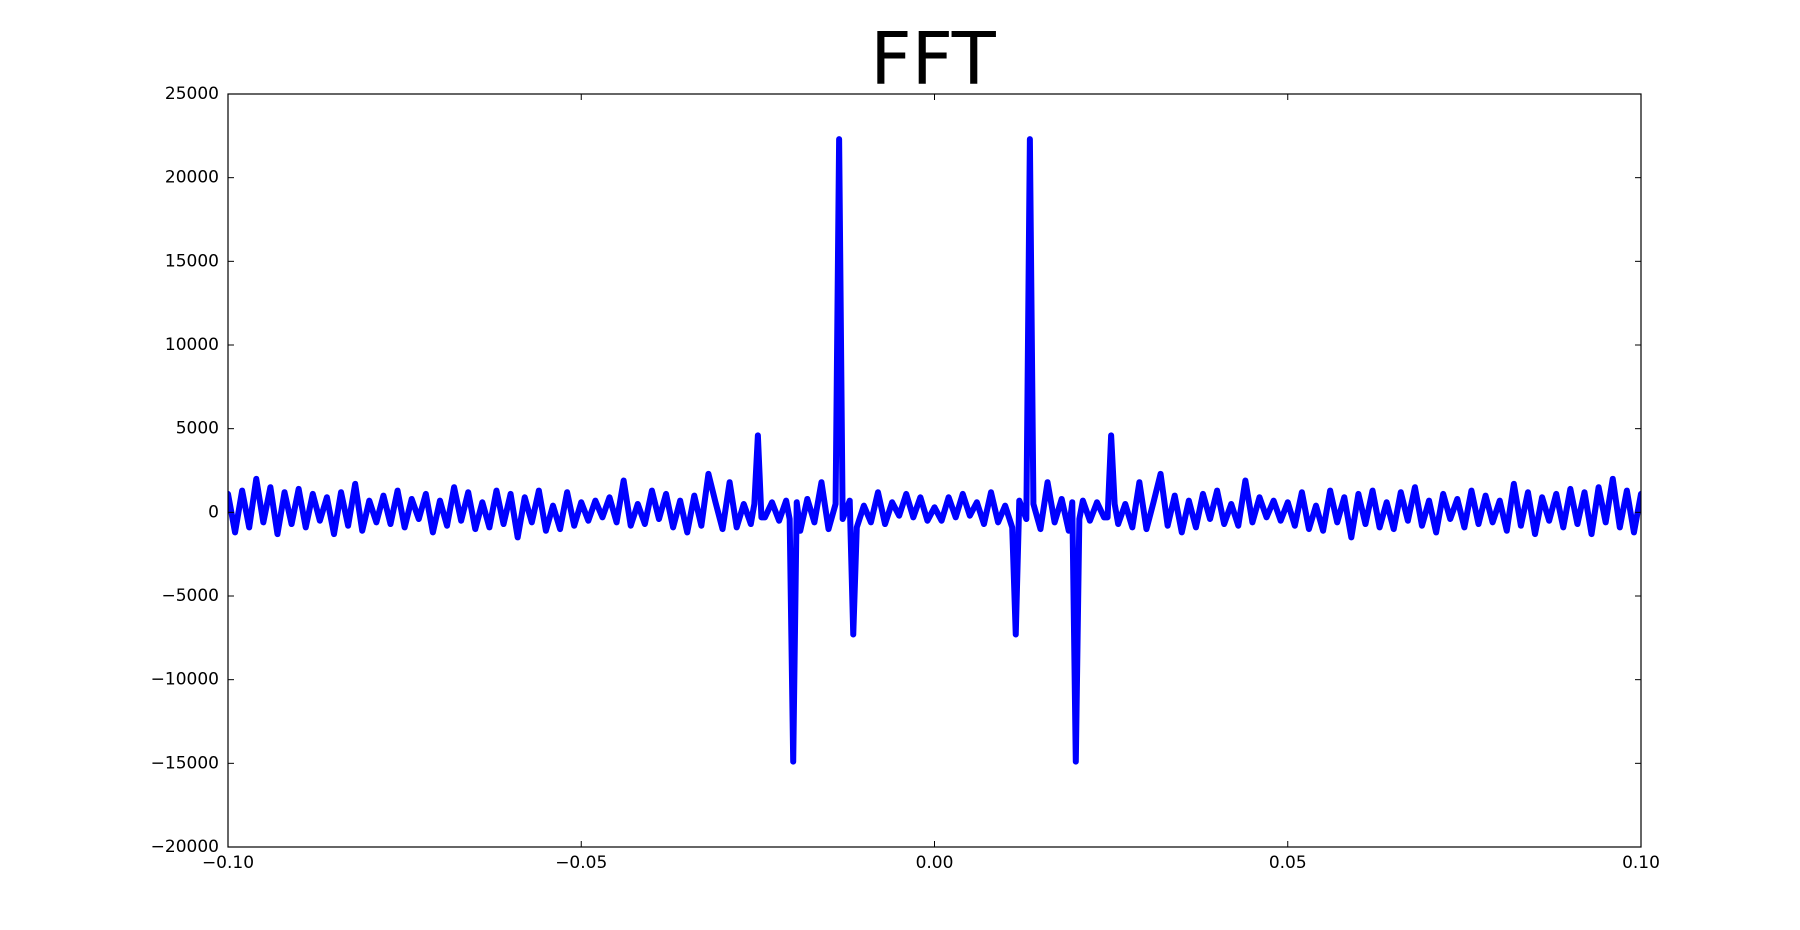 This screenshot has height=930, width=1800. I want to click on x-tick-label: 0.10, so click(1641, 863).